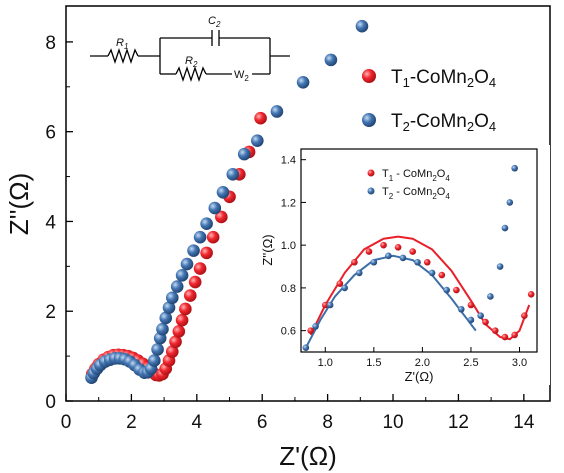 The height and width of the screenshot is (473, 564). Describe the element at coordinates (191, 62) in the screenshot. I see `circuit-r2-label: R2` at that location.